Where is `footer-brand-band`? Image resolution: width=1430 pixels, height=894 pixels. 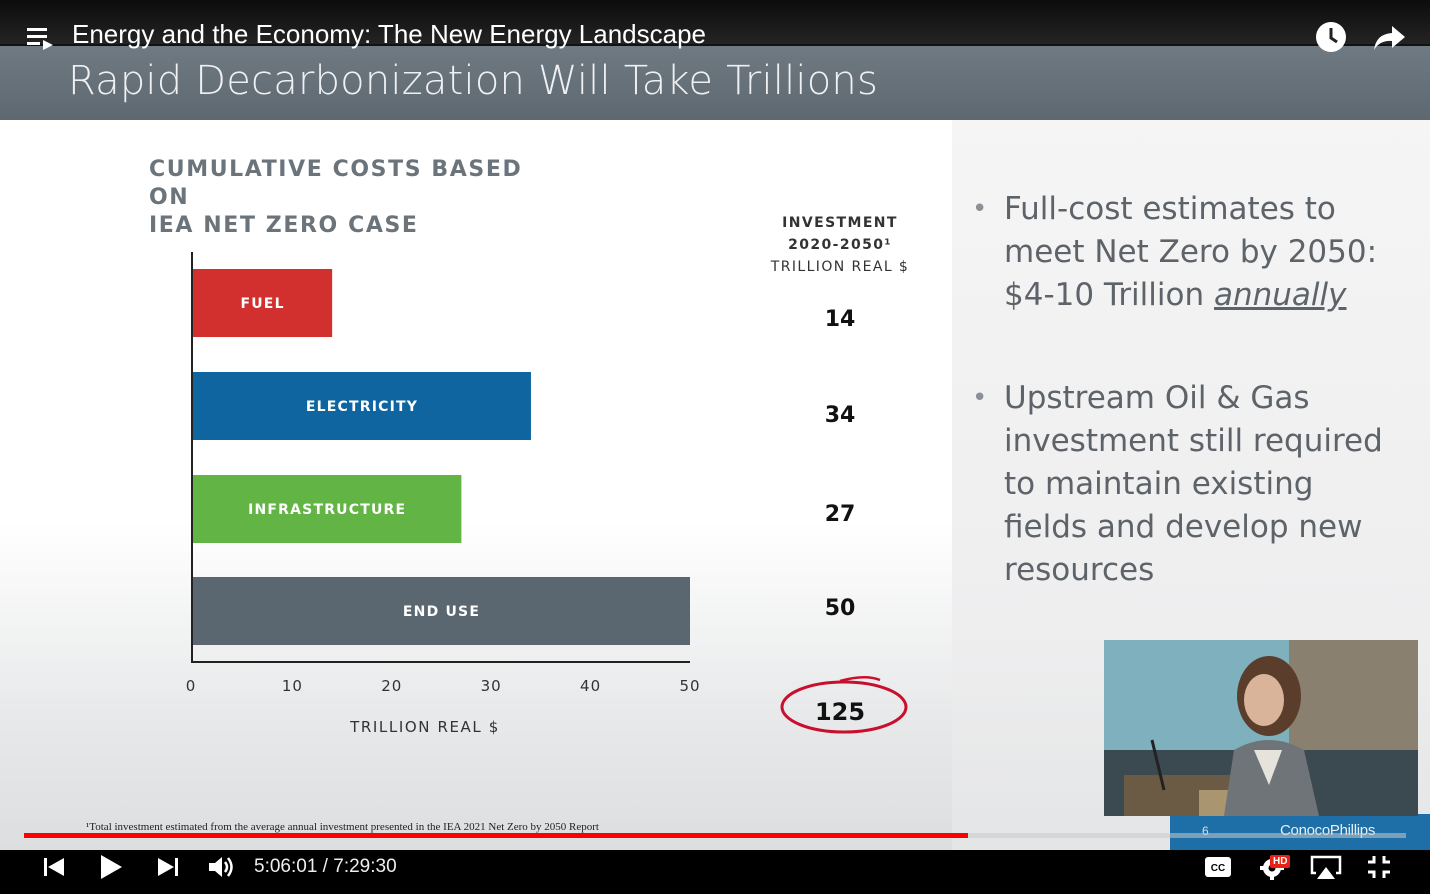 footer-brand-band is located at coordinates (1300, 832).